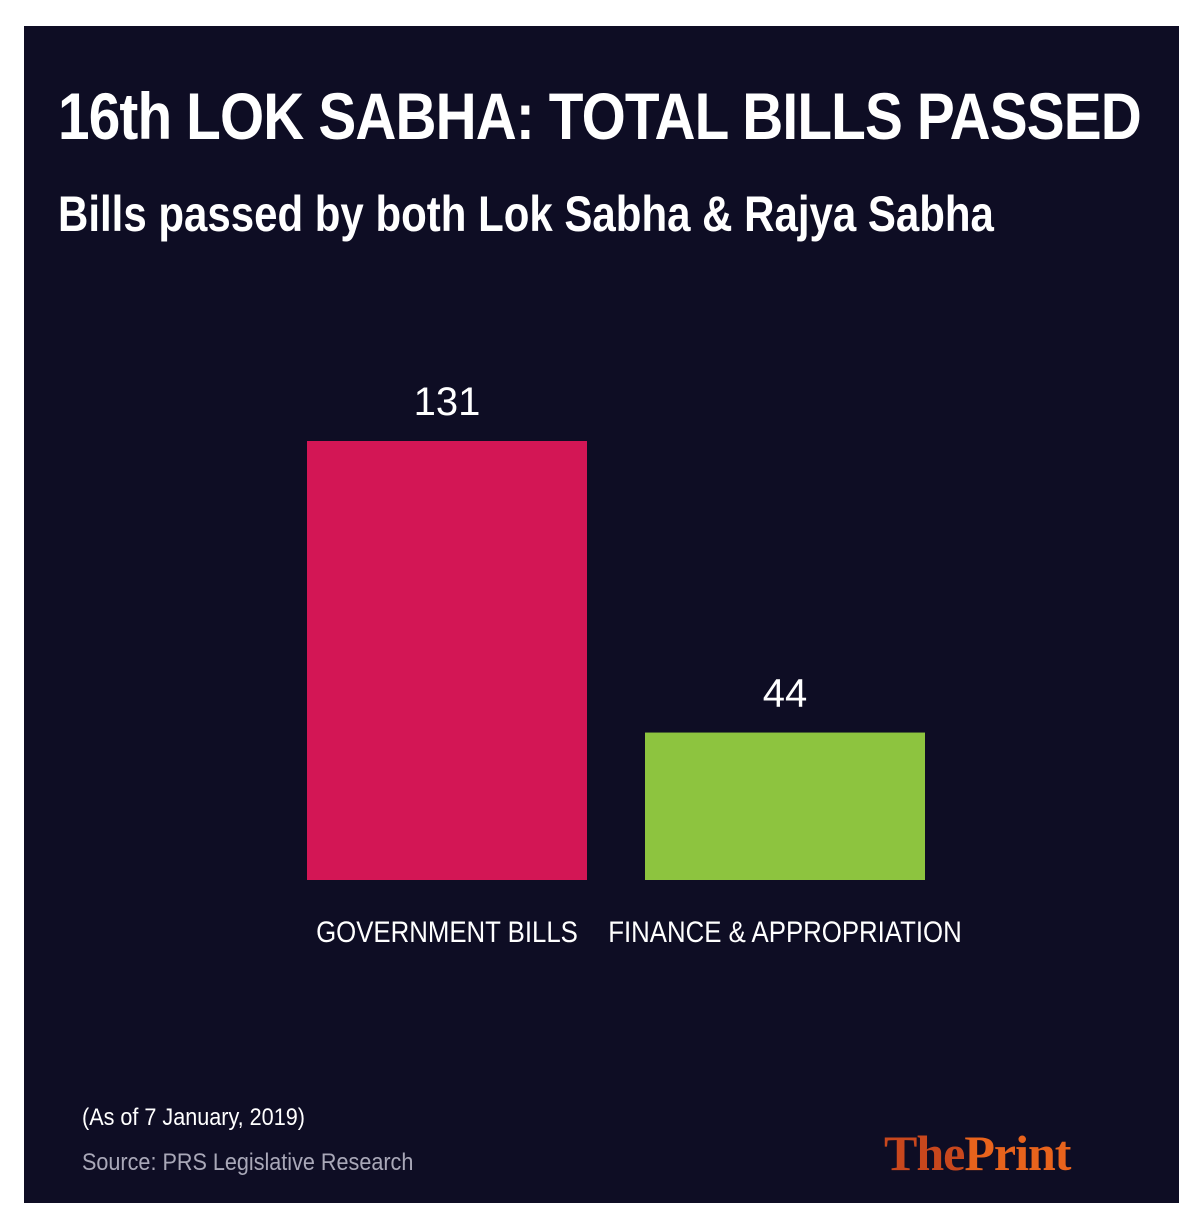  Describe the element at coordinates (447, 402) in the screenshot. I see `bar-value-label-1: 131` at that location.